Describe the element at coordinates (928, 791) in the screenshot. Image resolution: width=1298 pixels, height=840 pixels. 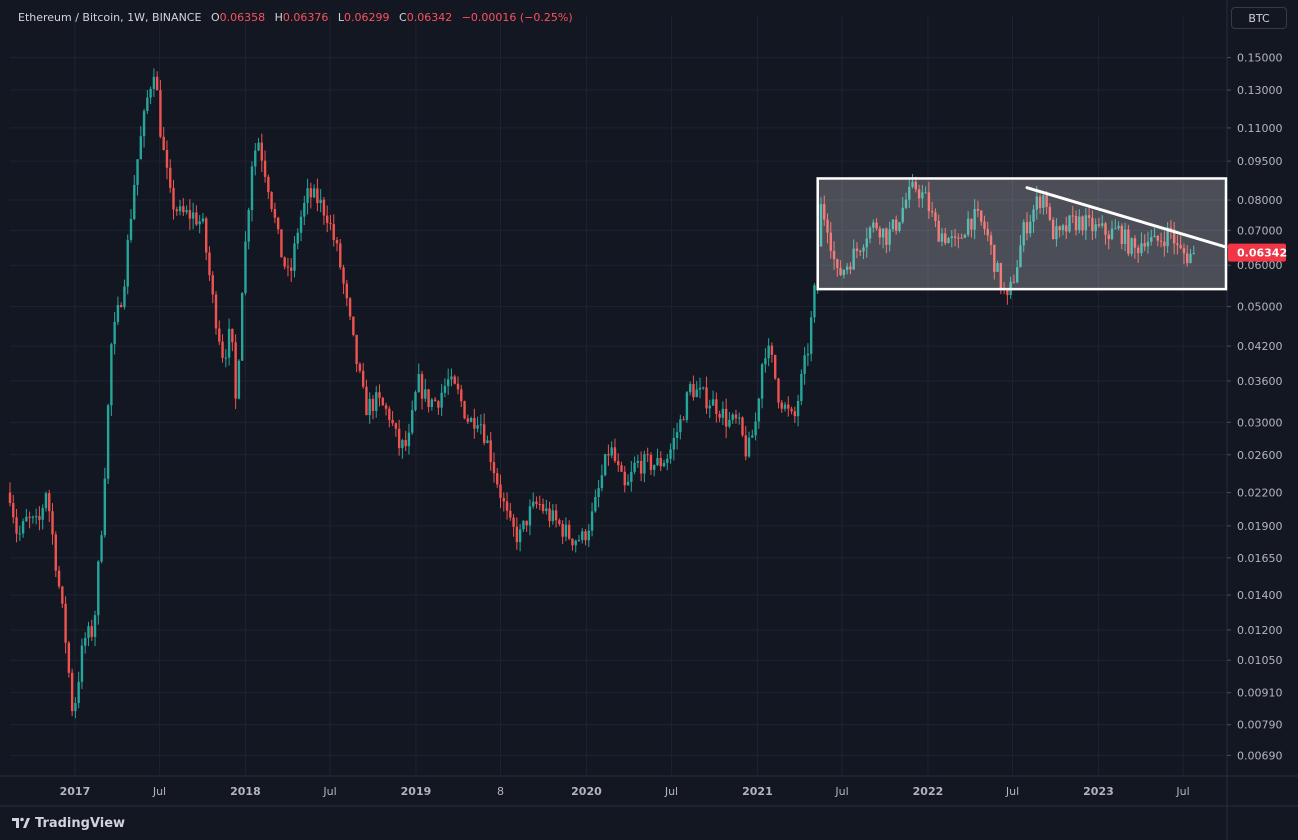
I see `x-tick-label: 2022` at that location.